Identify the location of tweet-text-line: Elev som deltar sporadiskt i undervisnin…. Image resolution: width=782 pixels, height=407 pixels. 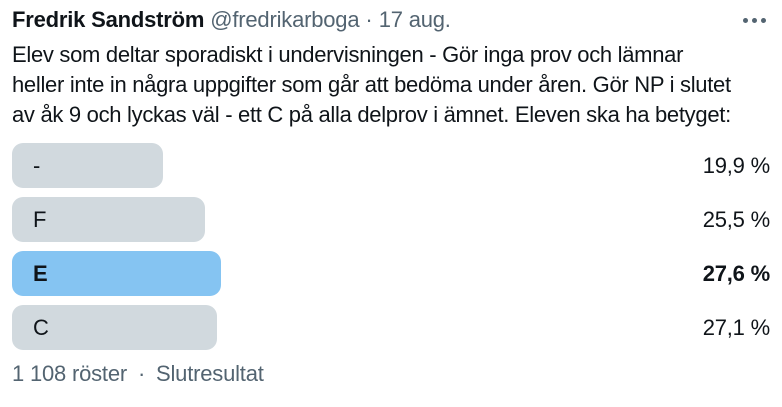
(348, 54).